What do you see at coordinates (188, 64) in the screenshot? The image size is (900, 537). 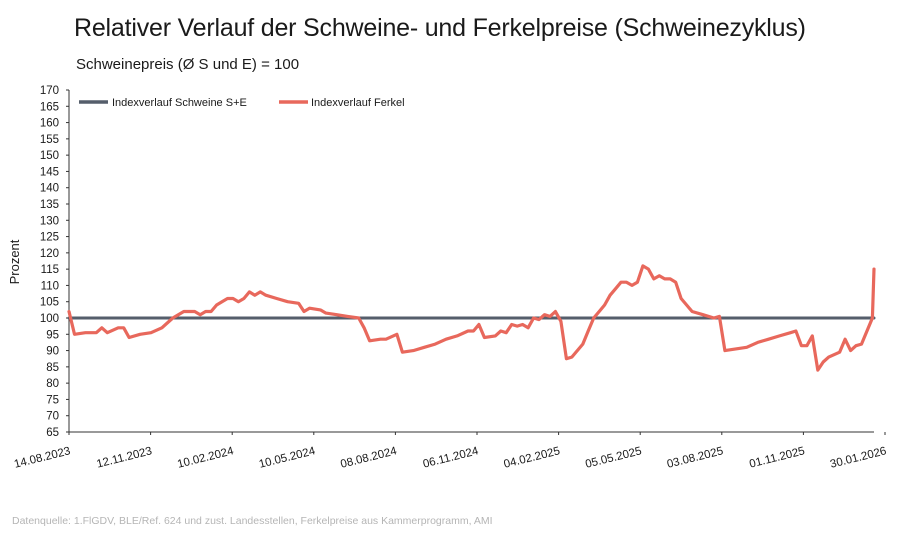 I see `chart-subtitle: Schweinepreis (Ø S und E) = 100` at bounding box center [188, 64].